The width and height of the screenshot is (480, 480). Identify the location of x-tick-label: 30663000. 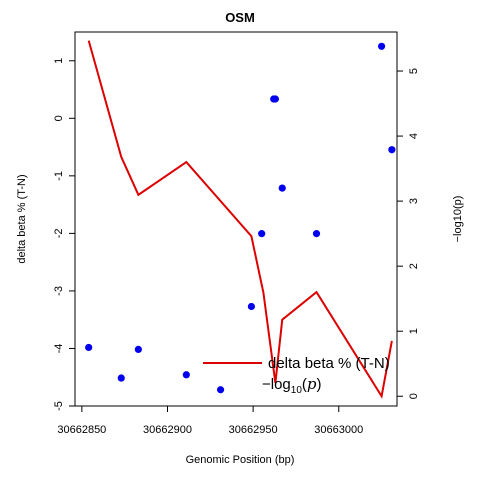
(338, 430).